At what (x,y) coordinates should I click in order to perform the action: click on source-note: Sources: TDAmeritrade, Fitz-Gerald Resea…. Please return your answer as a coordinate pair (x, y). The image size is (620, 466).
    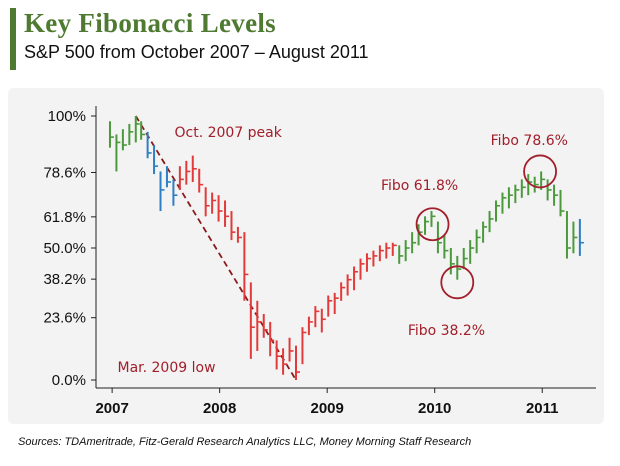
    Looking at the image, I should click on (245, 442).